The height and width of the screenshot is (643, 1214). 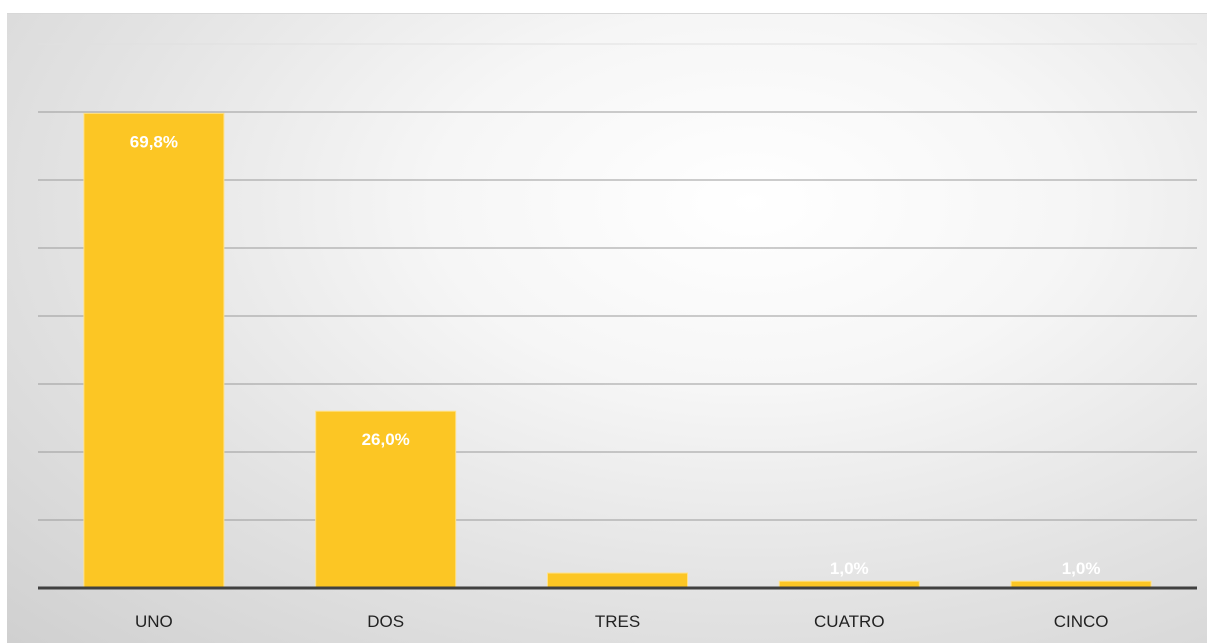 What do you see at coordinates (617, 580) in the screenshot?
I see `bar-tres` at bounding box center [617, 580].